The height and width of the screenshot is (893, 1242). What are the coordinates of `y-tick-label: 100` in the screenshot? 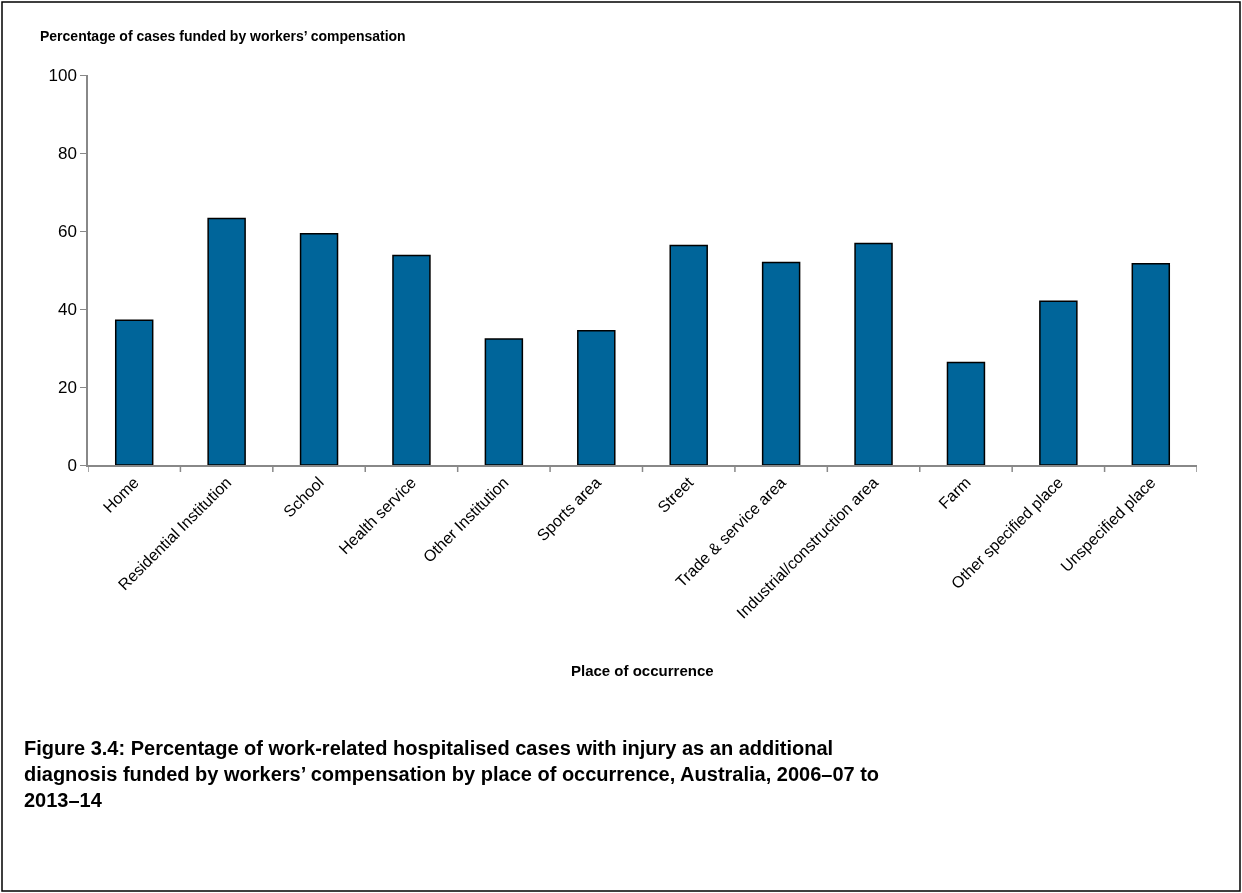 It's located at (62, 75).